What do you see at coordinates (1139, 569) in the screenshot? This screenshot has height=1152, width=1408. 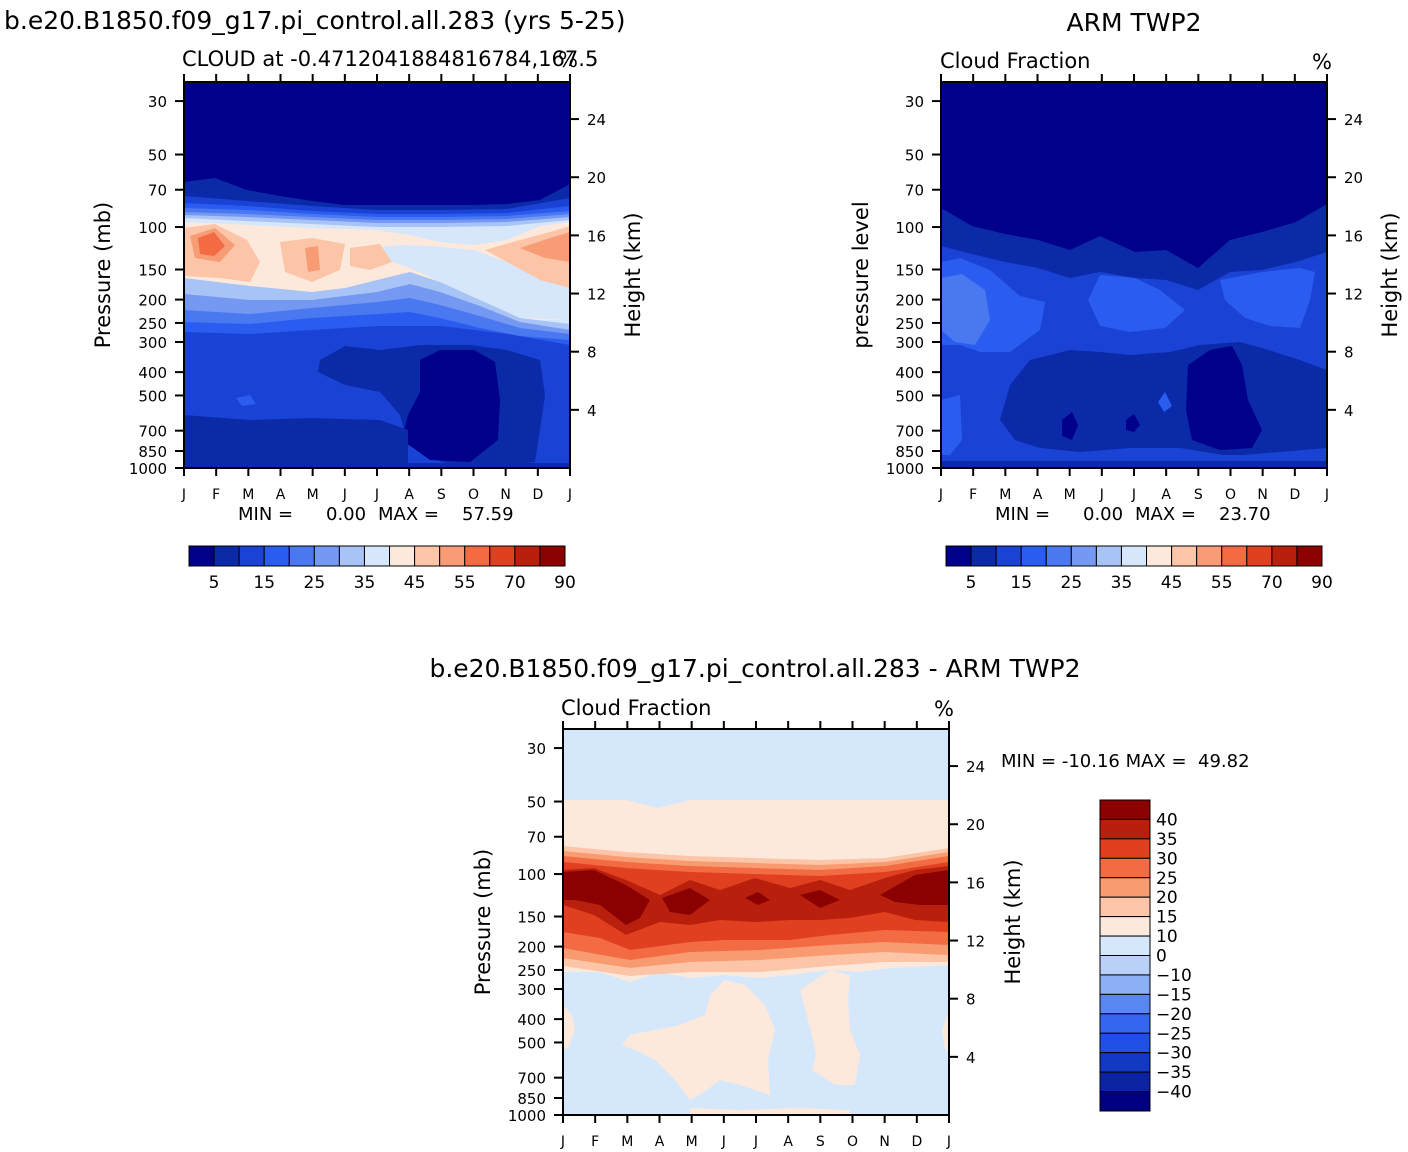 I see `obs-colorbar: 5 15 25 35 45 55 70 90` at bounding box center [1139, 569].